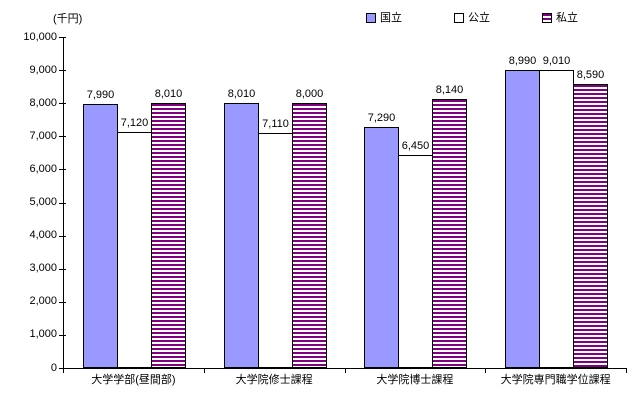 Image resolution: width=631 pixels, height=401 pixels. Describe the element at coordinates (133, 380) in the screenshot. I see `category-label: 大学学部(昼間部)` at that location.